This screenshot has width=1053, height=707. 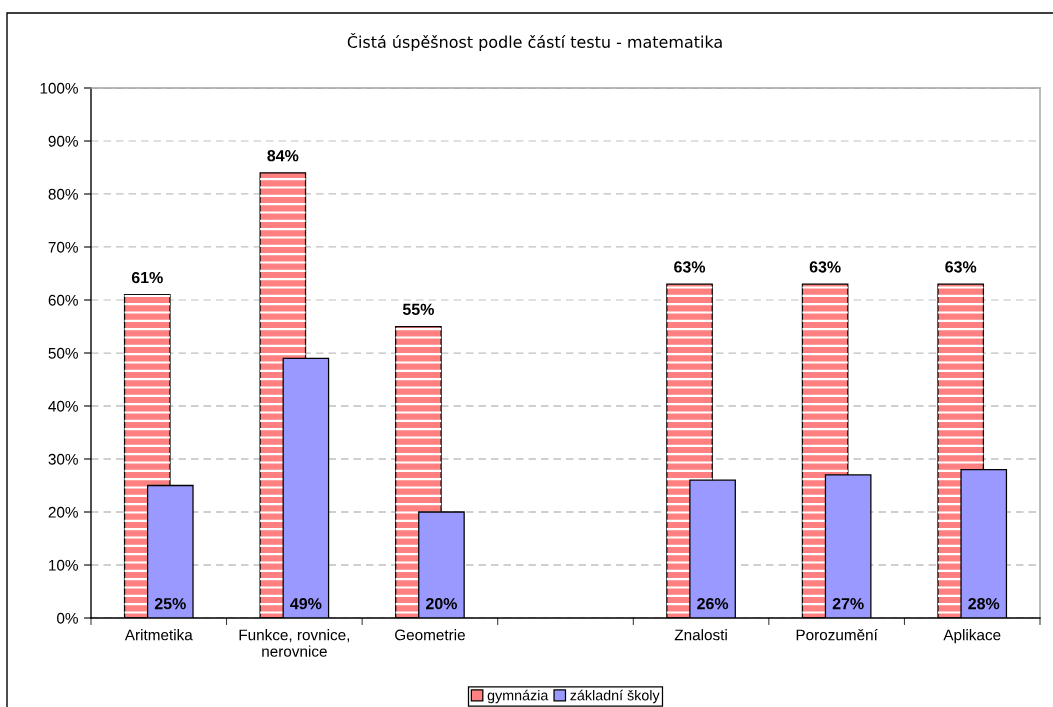 What do you see at coordinates (63, 141) in the screenshot?
I see `y-tick-label: 90%` at bounding box center [63, 141].